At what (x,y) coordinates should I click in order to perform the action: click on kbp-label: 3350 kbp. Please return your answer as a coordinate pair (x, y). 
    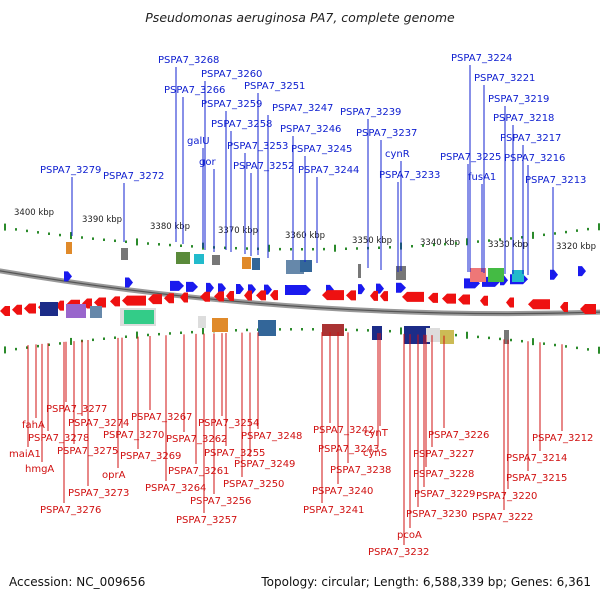
    Looking at the image, I should click on (372, 241).